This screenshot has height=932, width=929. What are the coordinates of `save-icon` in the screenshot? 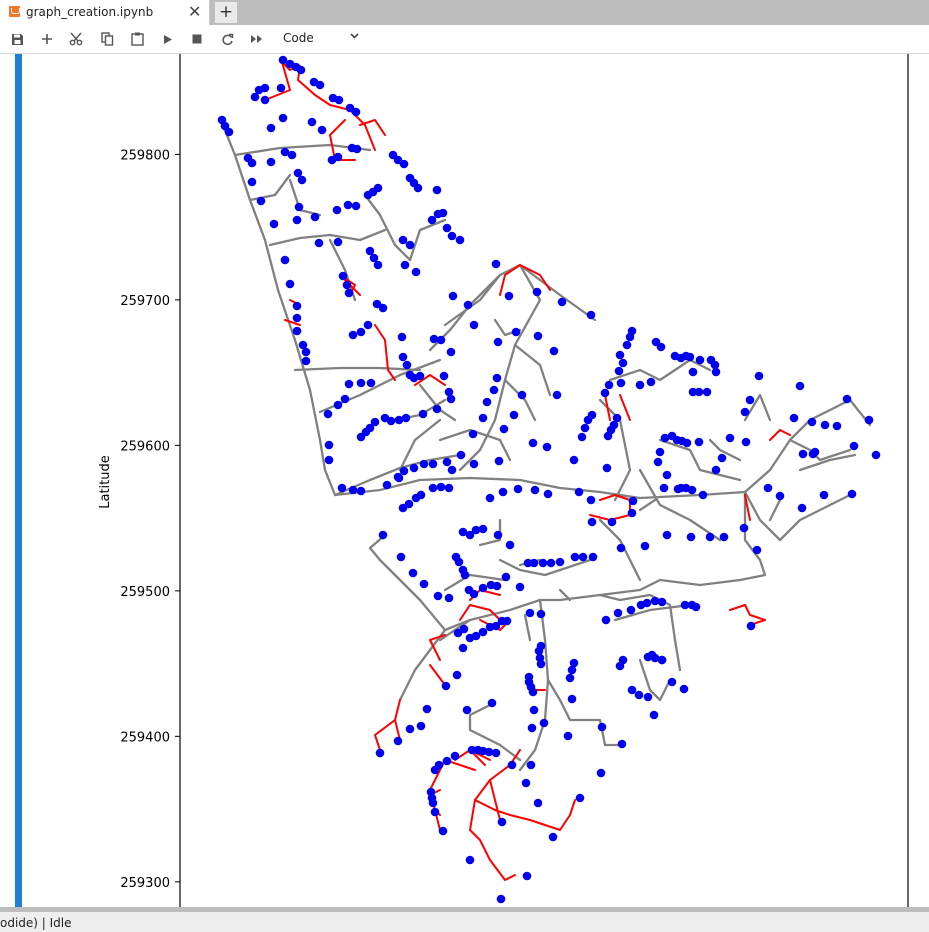 It's located at (17, 39).